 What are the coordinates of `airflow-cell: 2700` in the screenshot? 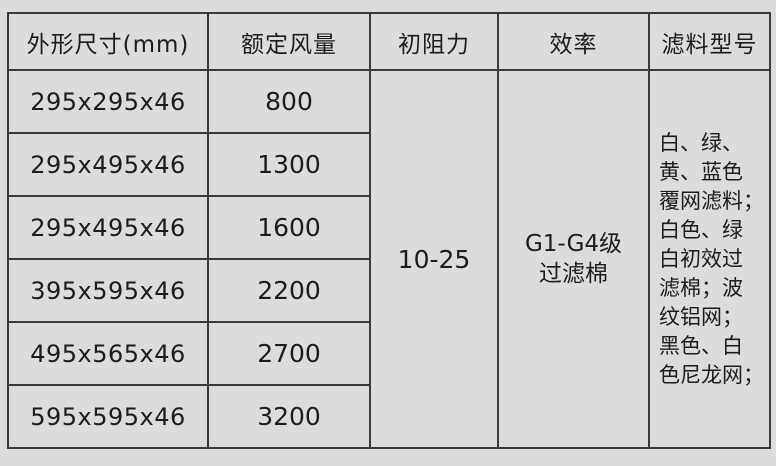 It's located at (289, 353).